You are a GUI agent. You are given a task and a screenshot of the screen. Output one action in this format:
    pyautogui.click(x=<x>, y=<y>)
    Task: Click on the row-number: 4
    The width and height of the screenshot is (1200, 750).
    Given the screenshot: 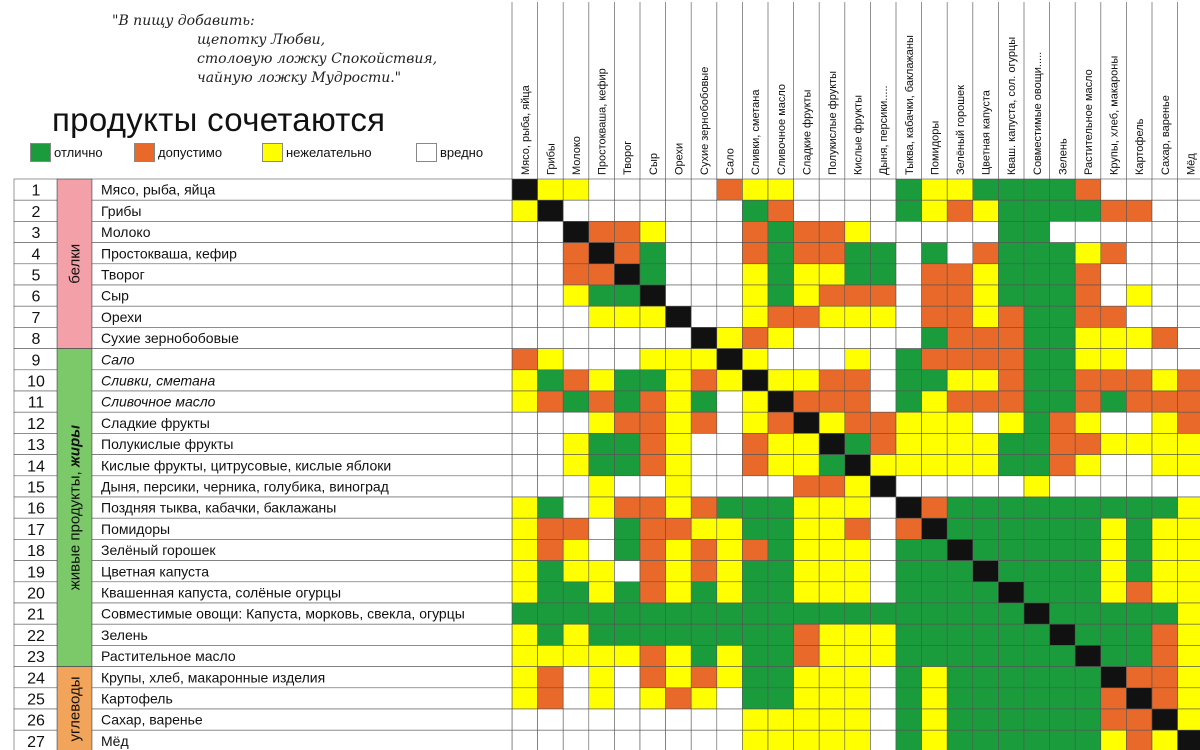 What is the action you would take?
    pyautogui.click(x=36, y=254)
    